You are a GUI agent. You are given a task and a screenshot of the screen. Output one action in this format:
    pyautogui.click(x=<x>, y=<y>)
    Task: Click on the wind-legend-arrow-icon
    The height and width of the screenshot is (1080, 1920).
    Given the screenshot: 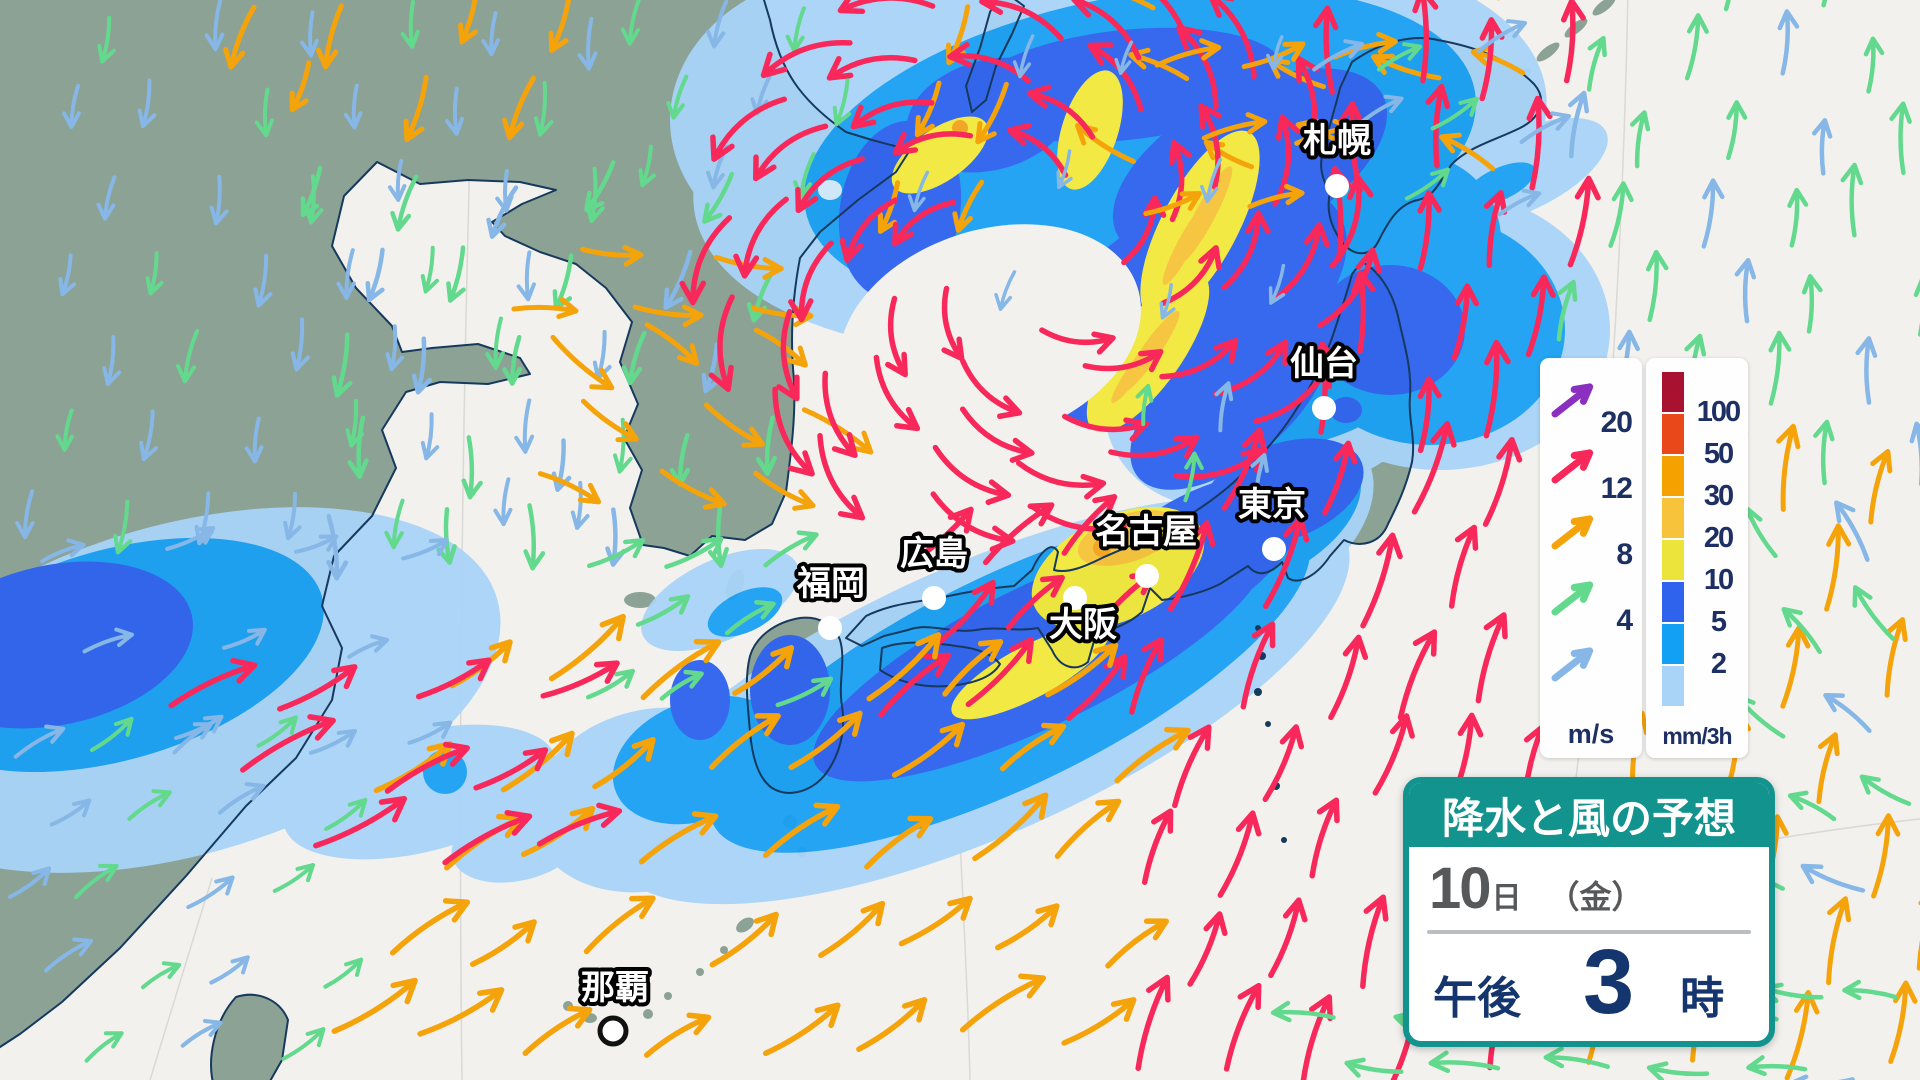 What is the action you would take?
    pyautogui.click(x=1572, y=466)
    